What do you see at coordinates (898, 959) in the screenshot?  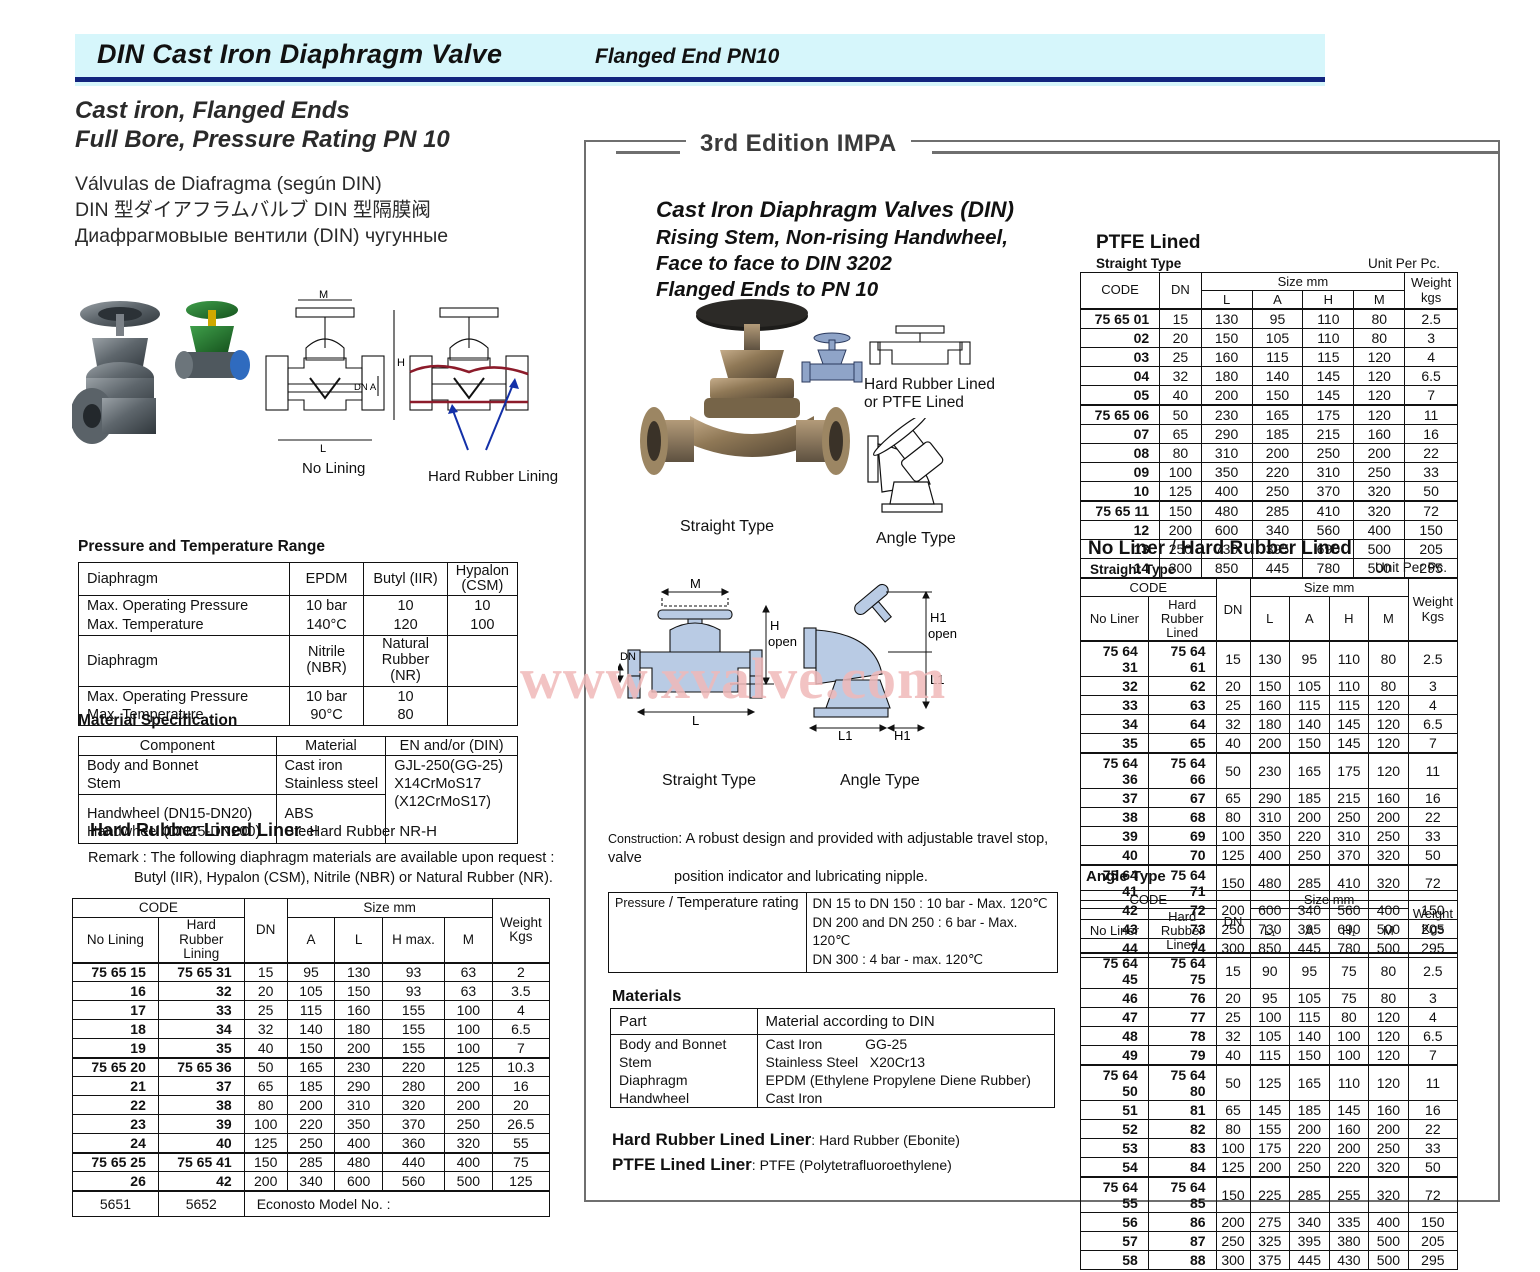 I see `pressure-rating-line-3: DN 300 : 4 bar - max. 120℃` at bounding box center [898, 959].